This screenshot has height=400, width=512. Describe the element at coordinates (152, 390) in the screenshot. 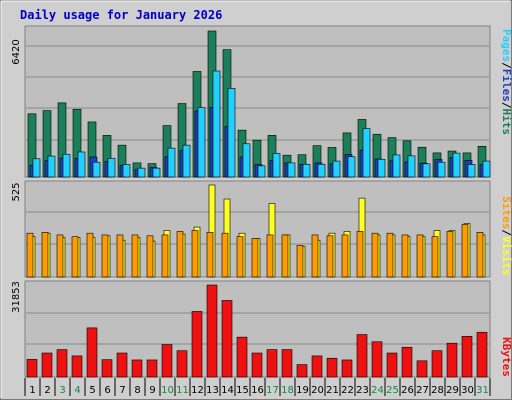

I see `x-tick-label-9: 9` at that location.